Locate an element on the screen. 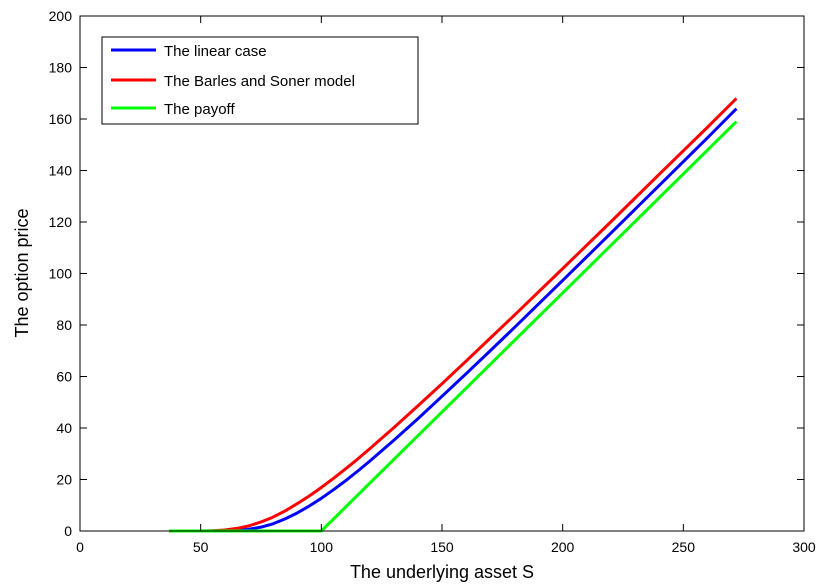 The image size is (825, 585). legend-label-payoff: The payoff is located at coordinates (199, 109).